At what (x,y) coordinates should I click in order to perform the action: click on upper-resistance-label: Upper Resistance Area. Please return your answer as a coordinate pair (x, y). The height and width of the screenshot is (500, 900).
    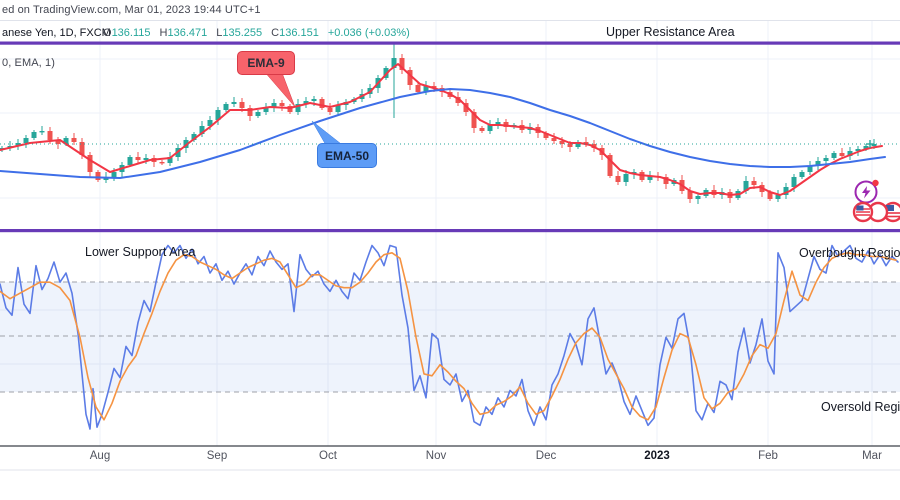
    Looking at the image, I should click on (670, 32).